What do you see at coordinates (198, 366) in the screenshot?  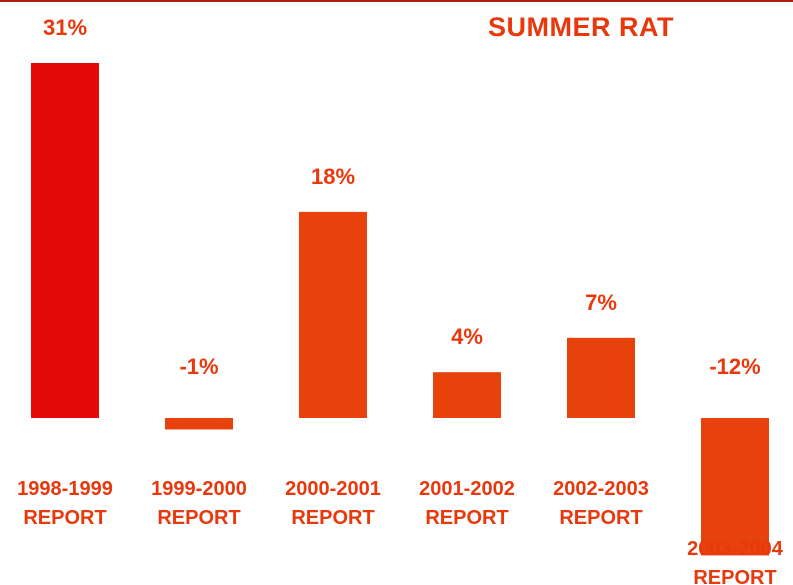 I see `value-label-1: -1%` at bounding box center [198, 366].